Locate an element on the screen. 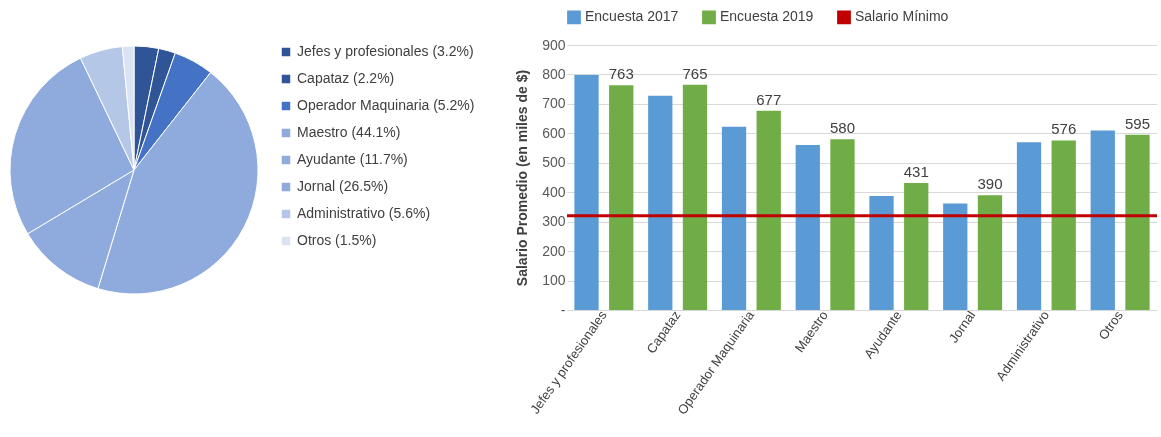 The width and height of the screenshot is (1161, 437). y-tick-label: 700 is located at coordinates (554, 103).